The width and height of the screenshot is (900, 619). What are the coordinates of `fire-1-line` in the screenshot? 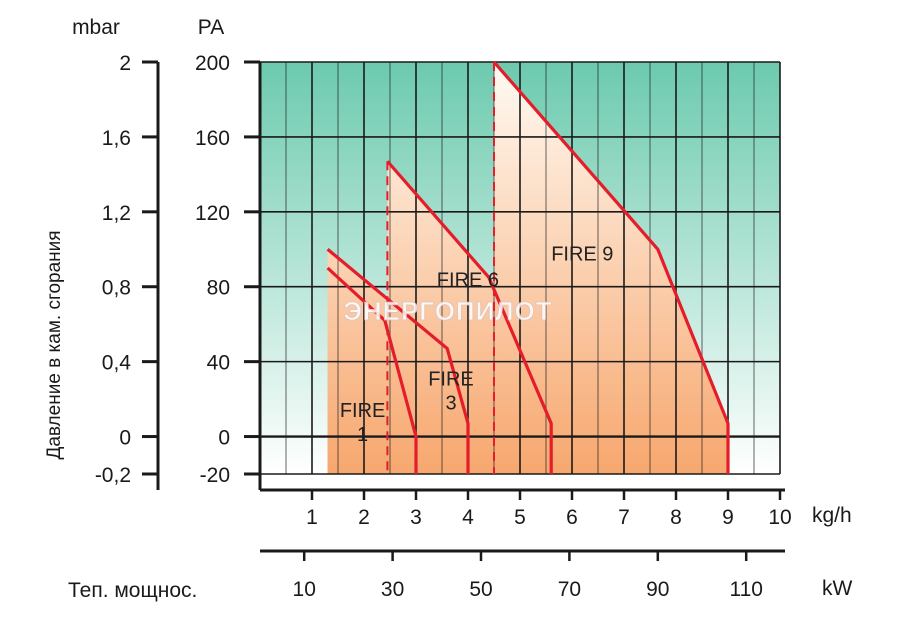 It's located at (372, 370).